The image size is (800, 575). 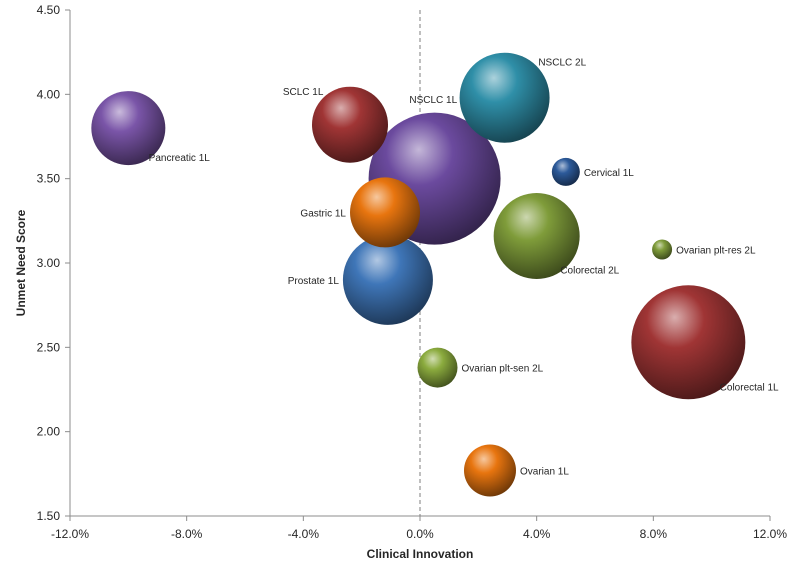 I want to click on bubble-label: Ovarian plt-sen 2L, so click(x=503, y=369).